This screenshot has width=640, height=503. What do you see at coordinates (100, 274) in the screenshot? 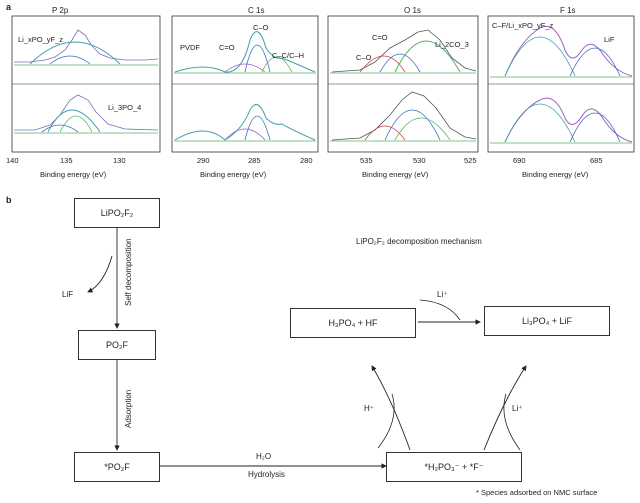
I see `arrow-lif-branch` at bounding box center [100, 274].